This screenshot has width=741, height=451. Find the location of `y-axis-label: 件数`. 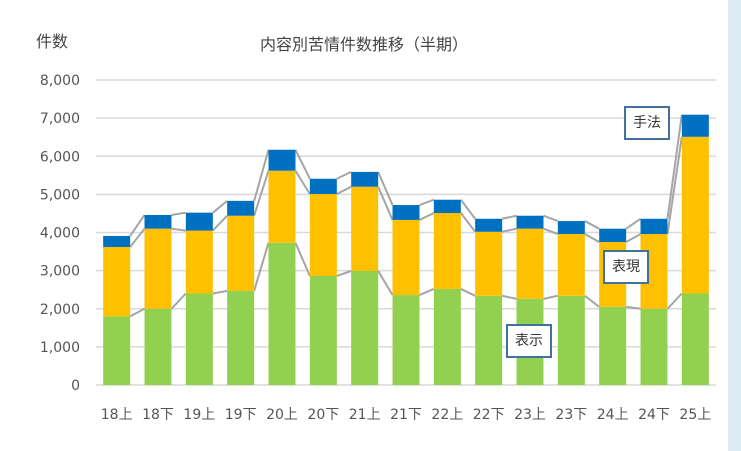

y-axis-label: 件数 is located at coordinates (52, 41).